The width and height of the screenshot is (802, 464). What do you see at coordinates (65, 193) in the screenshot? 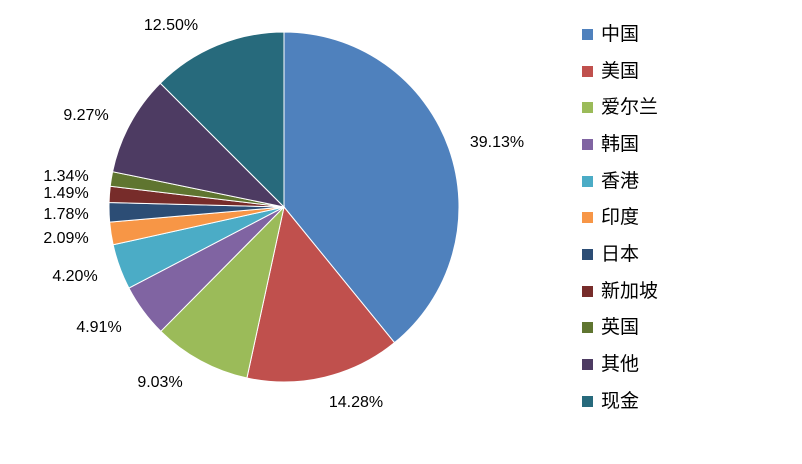
I see `data-label-8: 1.49%` at bounding box center [65, 193].